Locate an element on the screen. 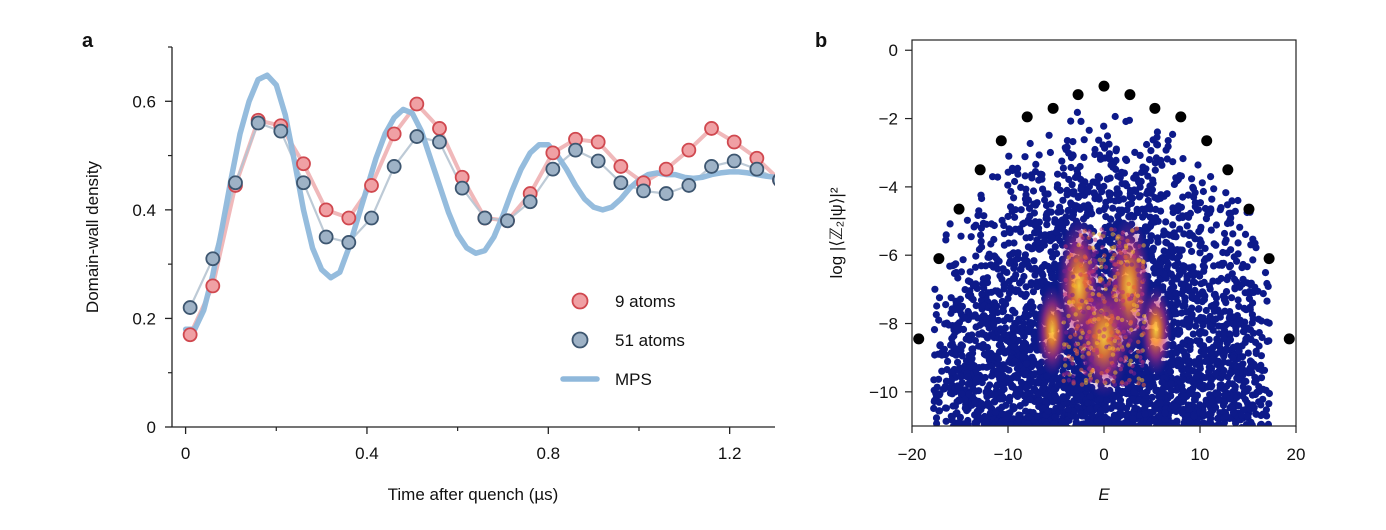 The image size is (1386, 530). panel-b-x-tick-label: −20 is located at coordinates (912, 454).